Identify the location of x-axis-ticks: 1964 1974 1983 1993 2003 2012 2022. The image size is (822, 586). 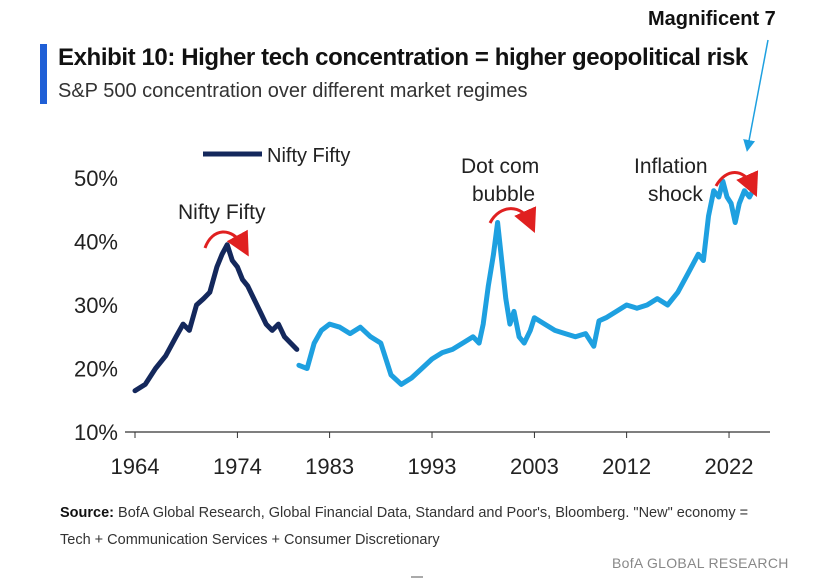
(432, 455).